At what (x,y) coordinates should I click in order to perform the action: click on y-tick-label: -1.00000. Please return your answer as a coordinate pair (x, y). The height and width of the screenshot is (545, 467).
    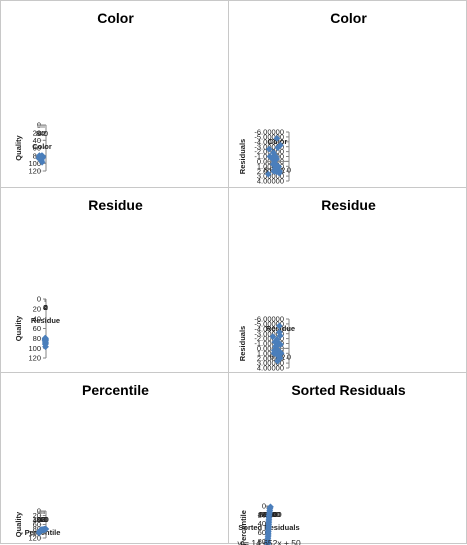
    Looking at the image, I should click on (269, 343).